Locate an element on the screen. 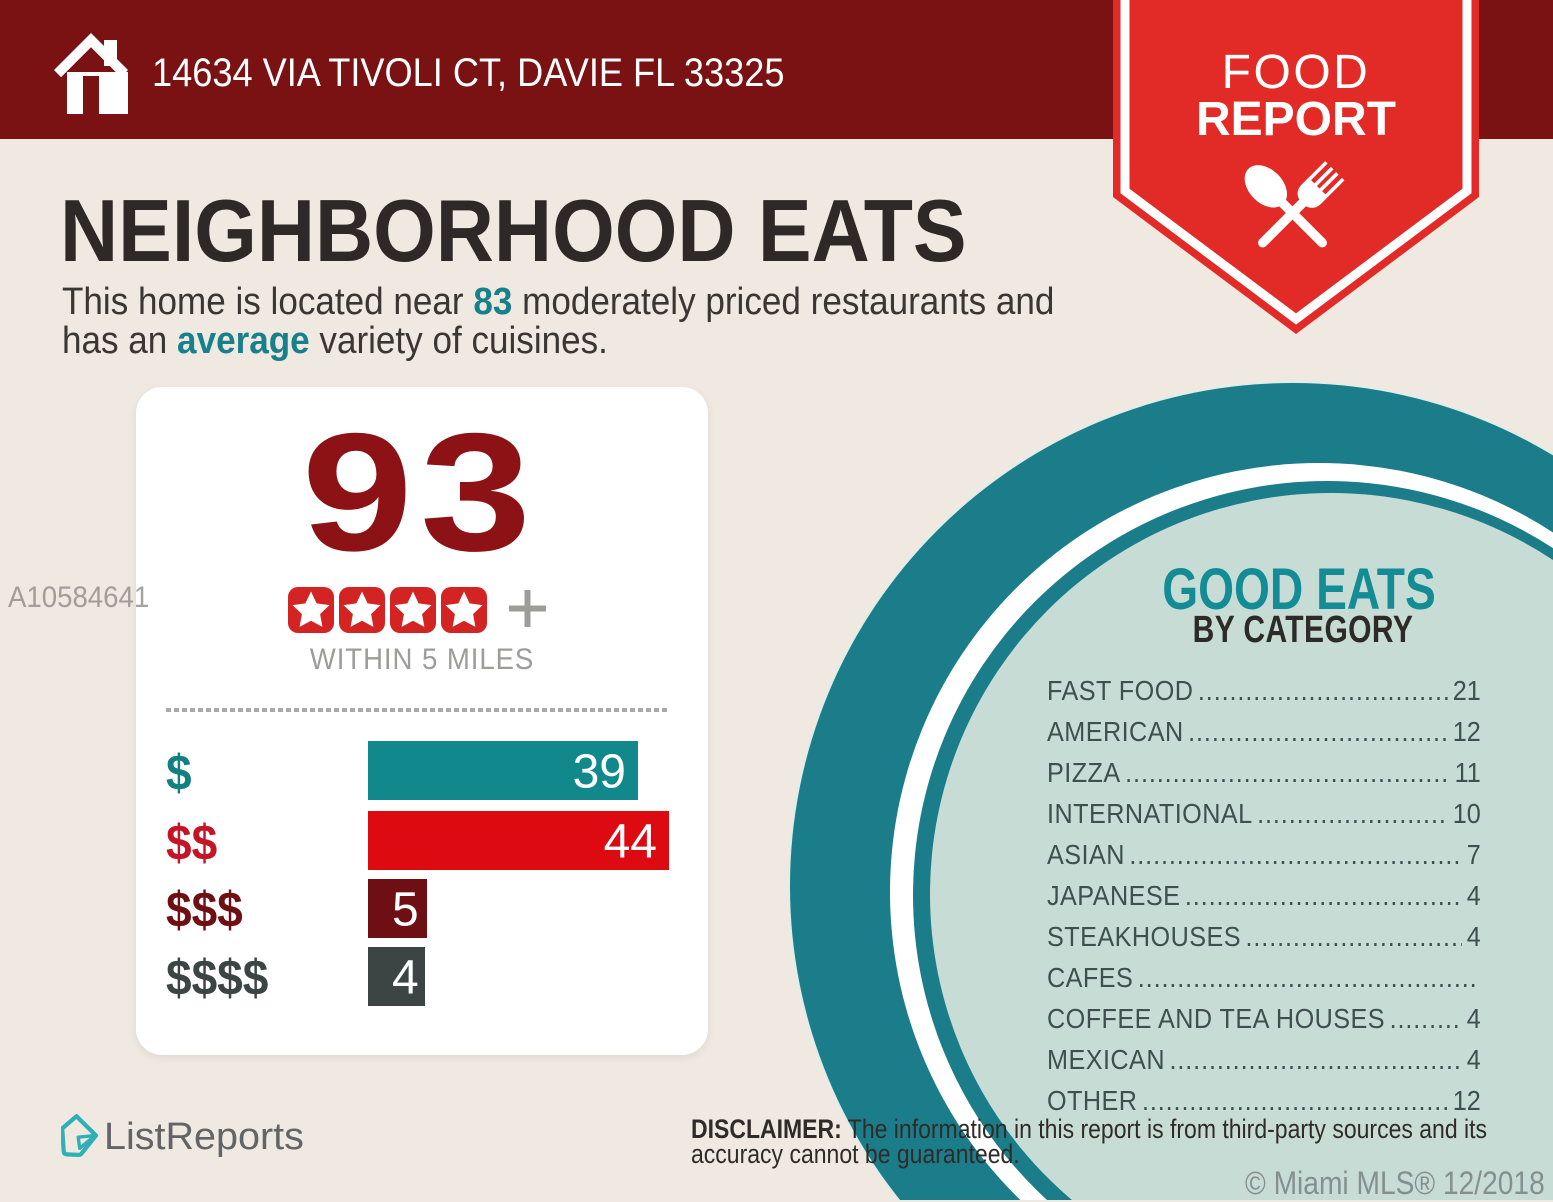 The width and height of the screenshot is (1553, 1202). svg-text: FOOD is located at coordinates (1296, 72).